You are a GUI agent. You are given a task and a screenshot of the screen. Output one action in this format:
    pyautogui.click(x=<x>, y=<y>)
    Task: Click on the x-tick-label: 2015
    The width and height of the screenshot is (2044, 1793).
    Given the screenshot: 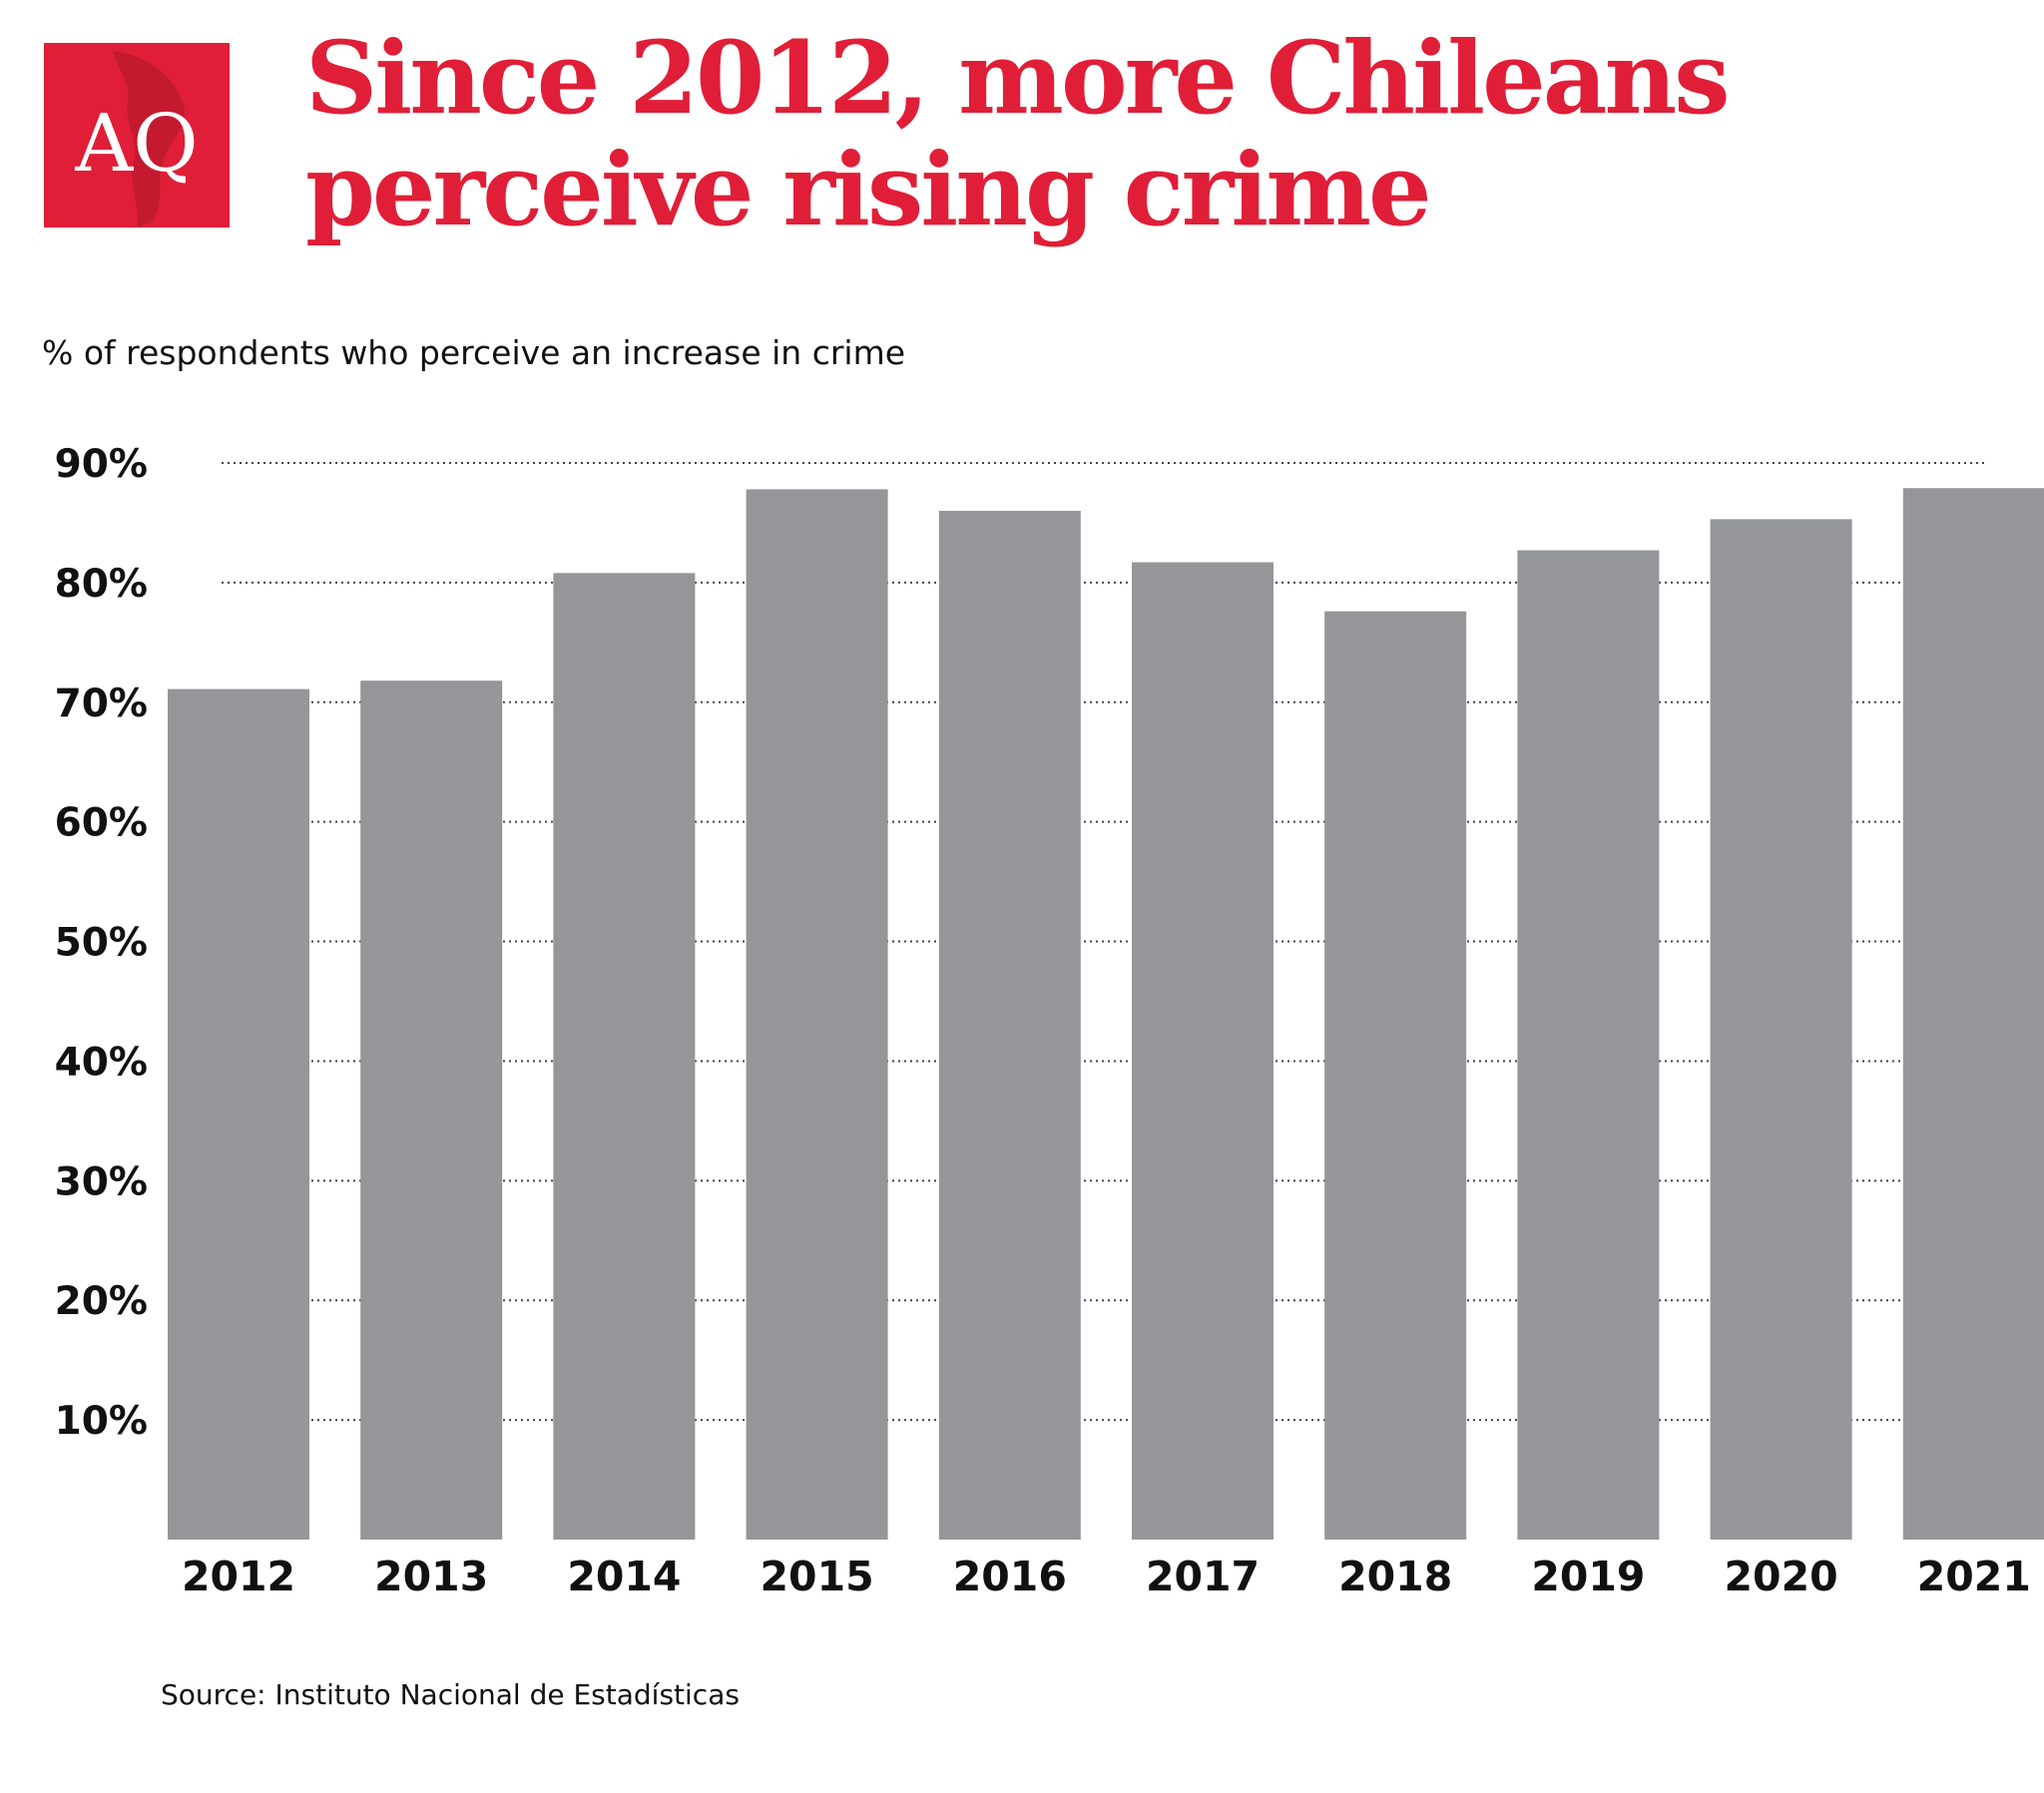 What is the action you would take?
    pyautogui.click(x=817, y=1576)
    